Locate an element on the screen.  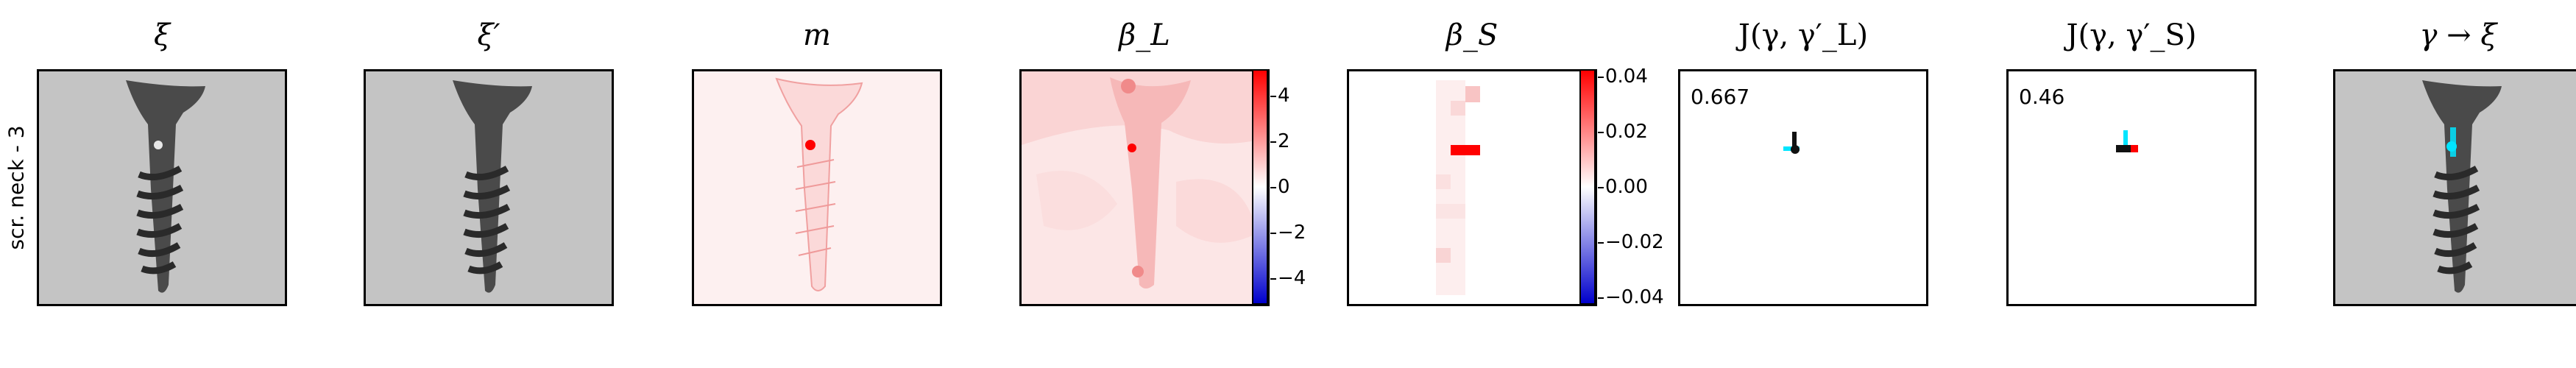
overlap-image-j-l is located at coordinates (1792, 143).